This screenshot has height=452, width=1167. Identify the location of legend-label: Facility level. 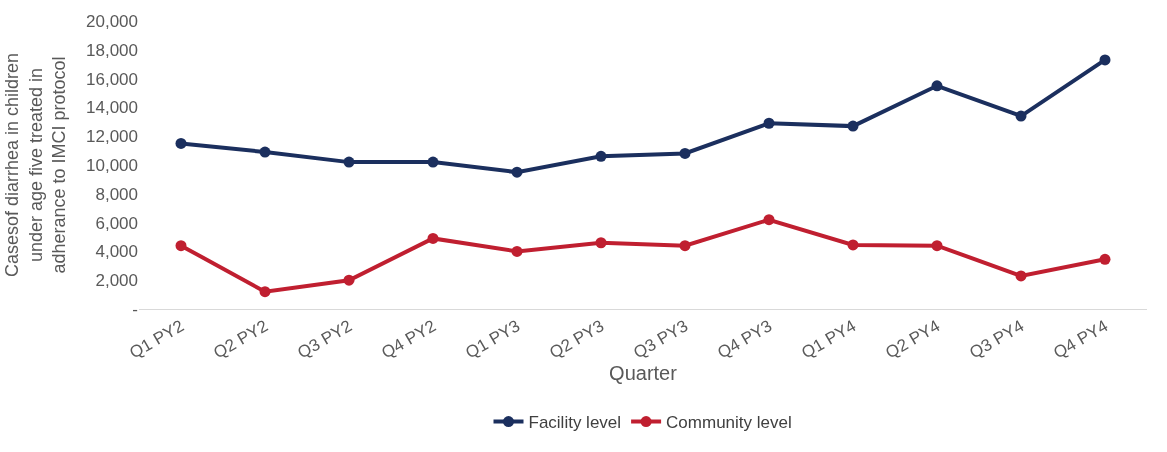
(575, 423).